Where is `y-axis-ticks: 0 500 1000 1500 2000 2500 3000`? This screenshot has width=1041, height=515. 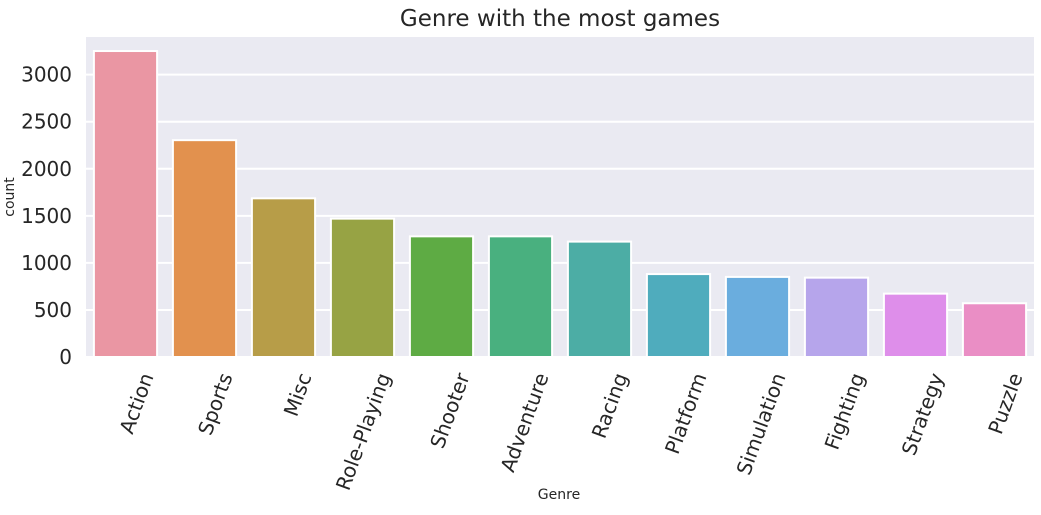 y-axis-ticks: 0 500 1000 1500 2000 2500 3000 is located at coordinates (46, 216).